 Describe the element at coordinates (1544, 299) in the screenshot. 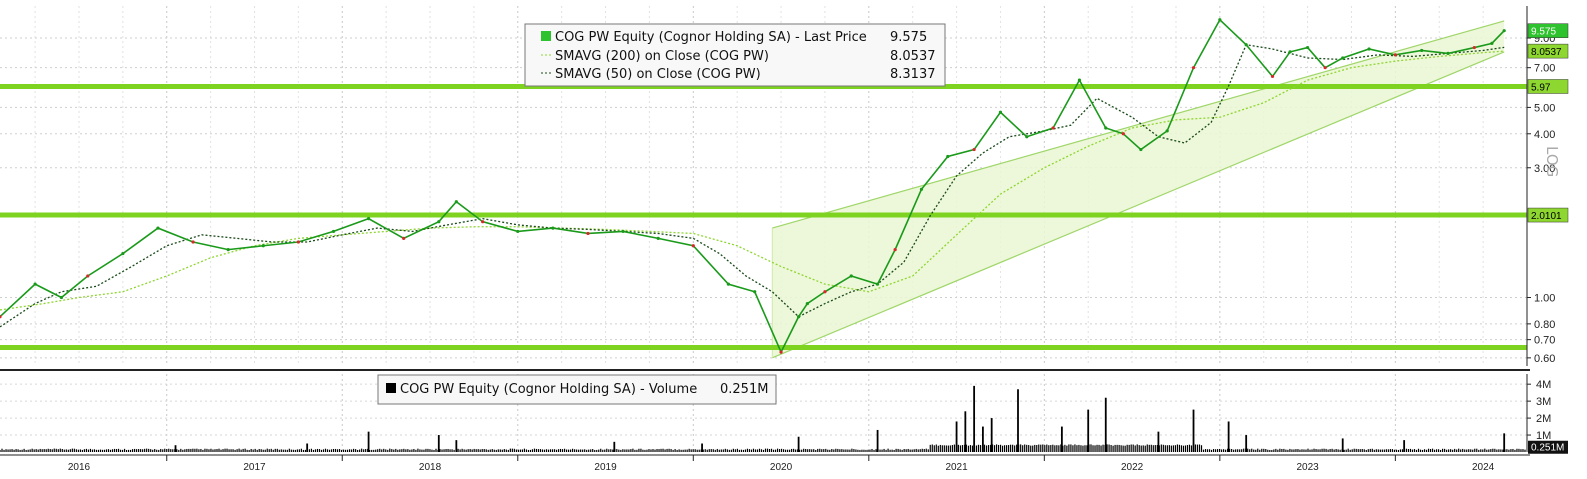

I see `price-y-tick-label: 1.00` at that location.